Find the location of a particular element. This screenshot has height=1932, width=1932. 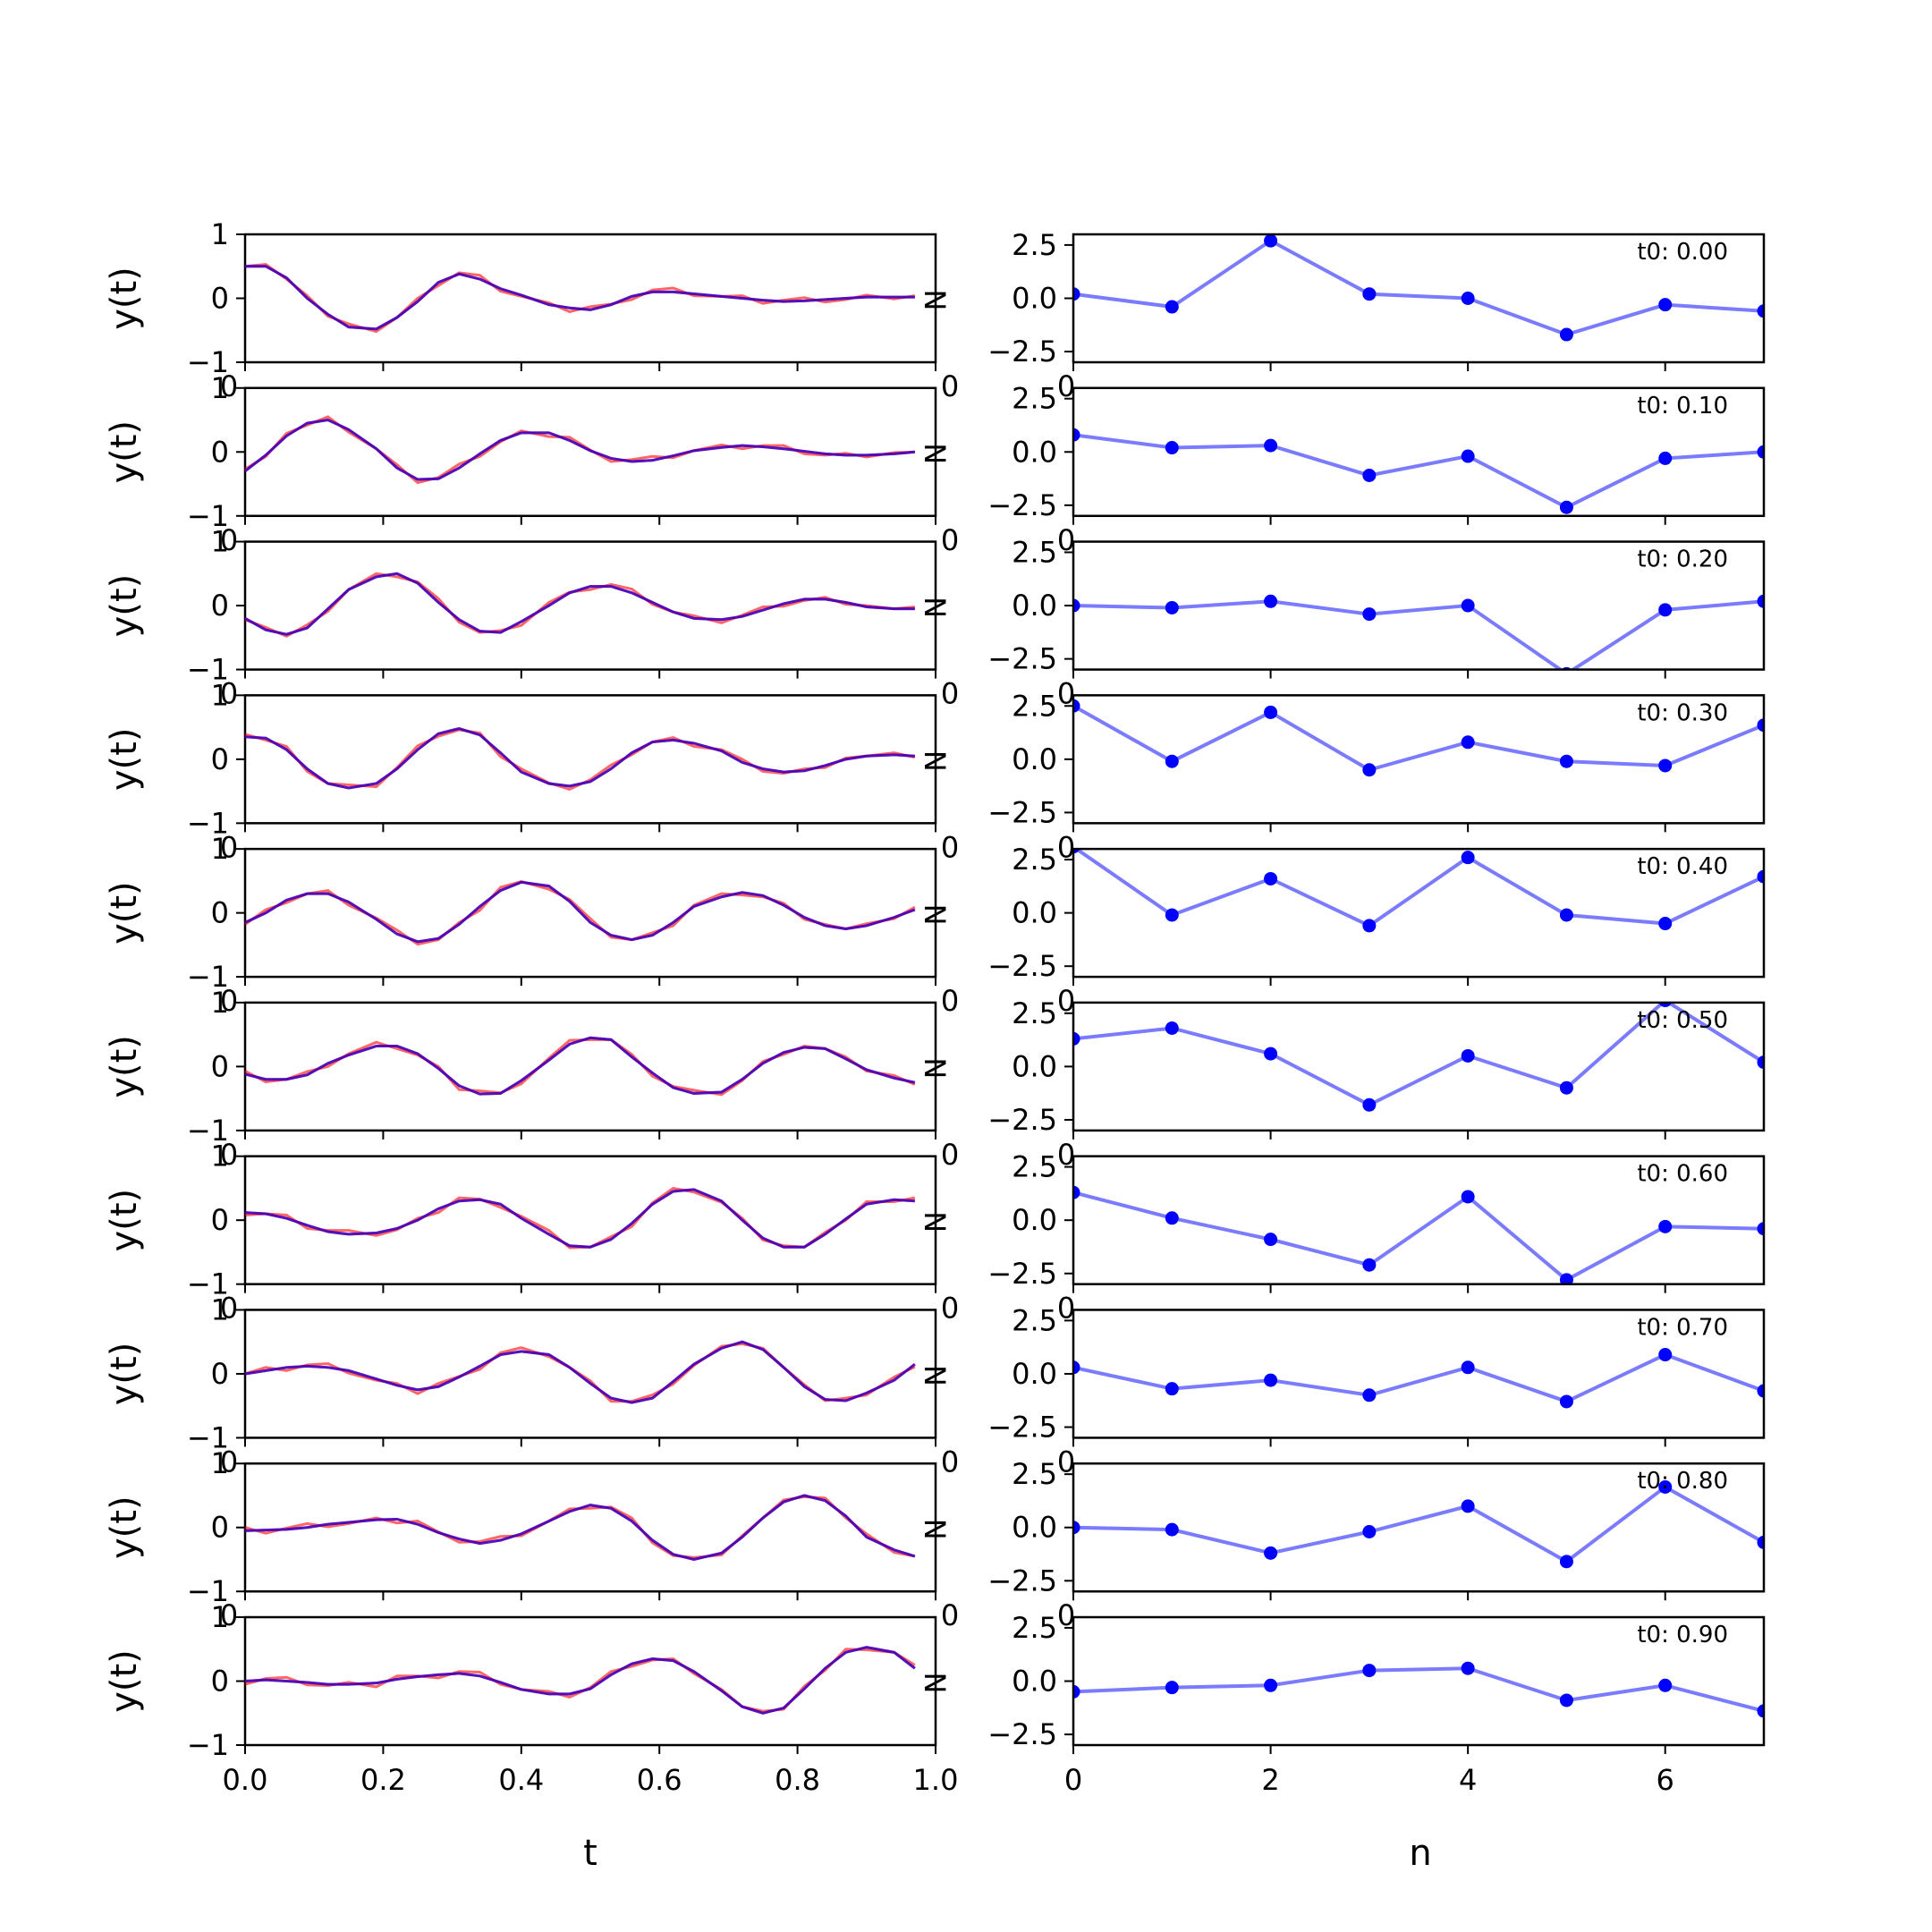

t0-annotation: t0: 0.30 is located at coordinates (1682, 712).